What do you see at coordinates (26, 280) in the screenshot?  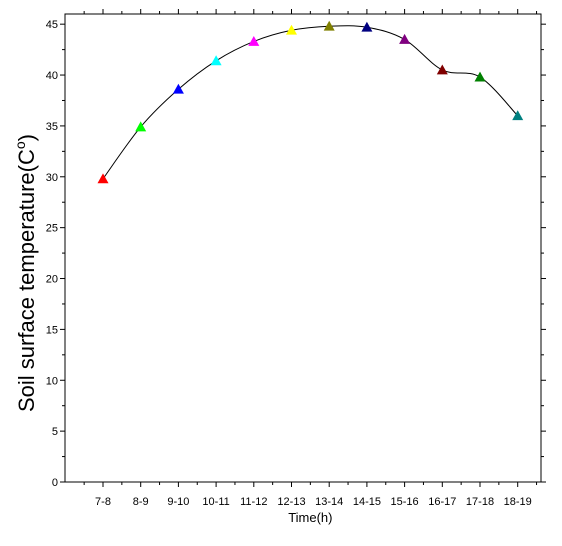 I see `y-axis-title-main: Soil surface temperature(C` at bounding box center [26, 280].